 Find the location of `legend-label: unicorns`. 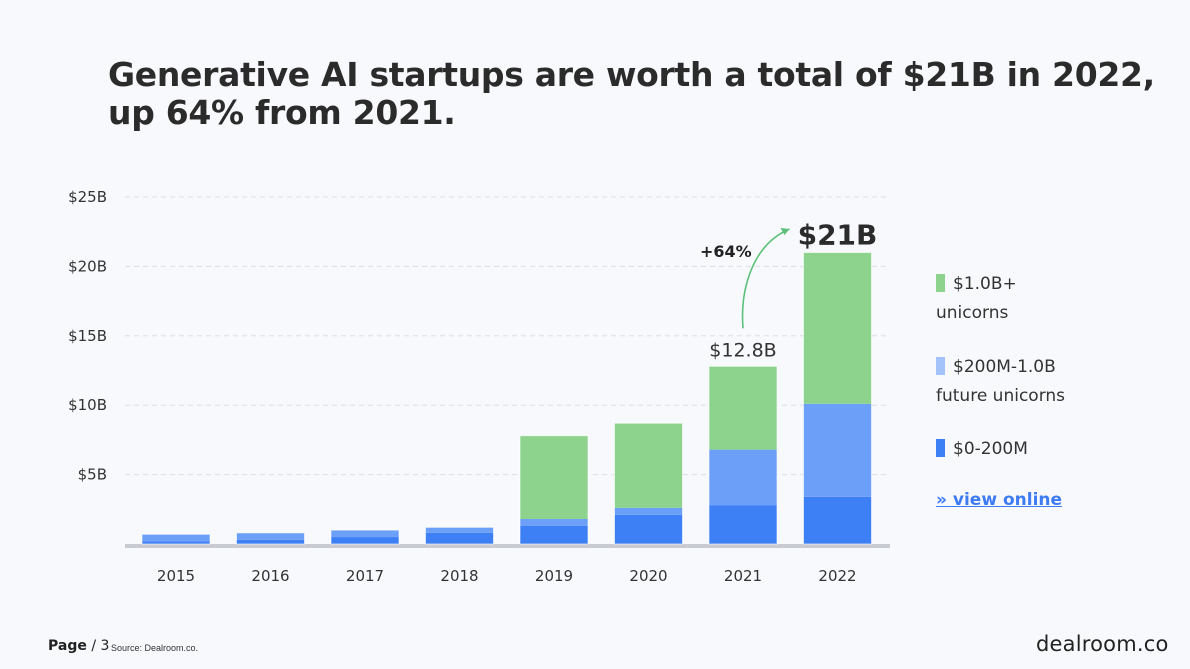

legend-label: unicorns is located at coordinates (972, 313).